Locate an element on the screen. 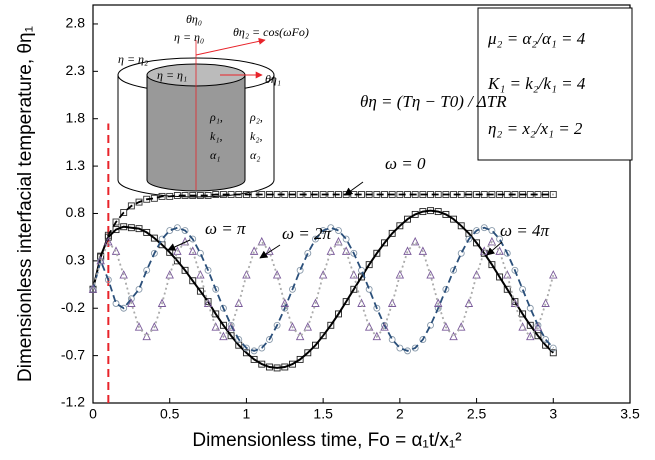  diagram-label: ρ₂, is located at coordinates (256, 117).